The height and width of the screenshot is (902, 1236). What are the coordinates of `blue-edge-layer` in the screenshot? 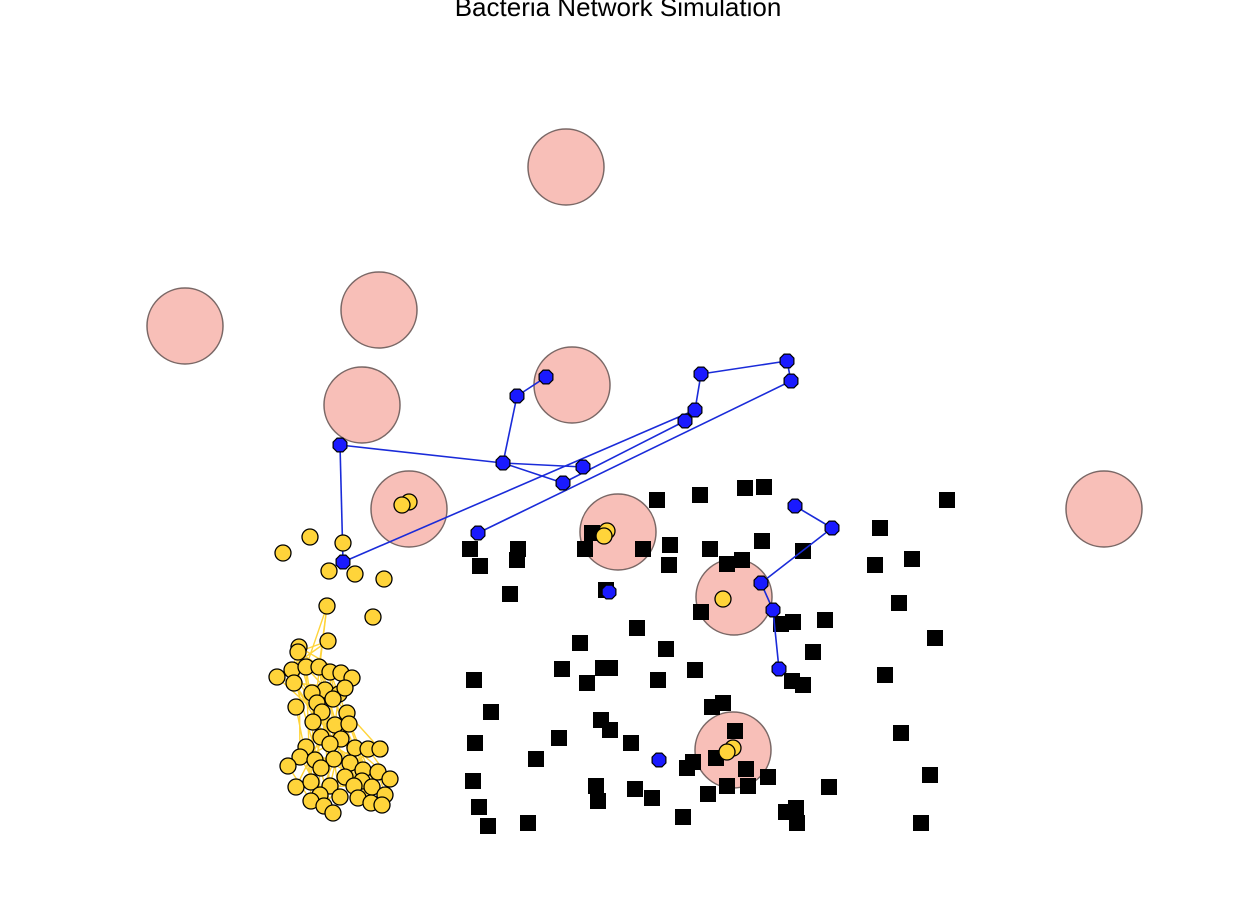 It's located at (586, 515).